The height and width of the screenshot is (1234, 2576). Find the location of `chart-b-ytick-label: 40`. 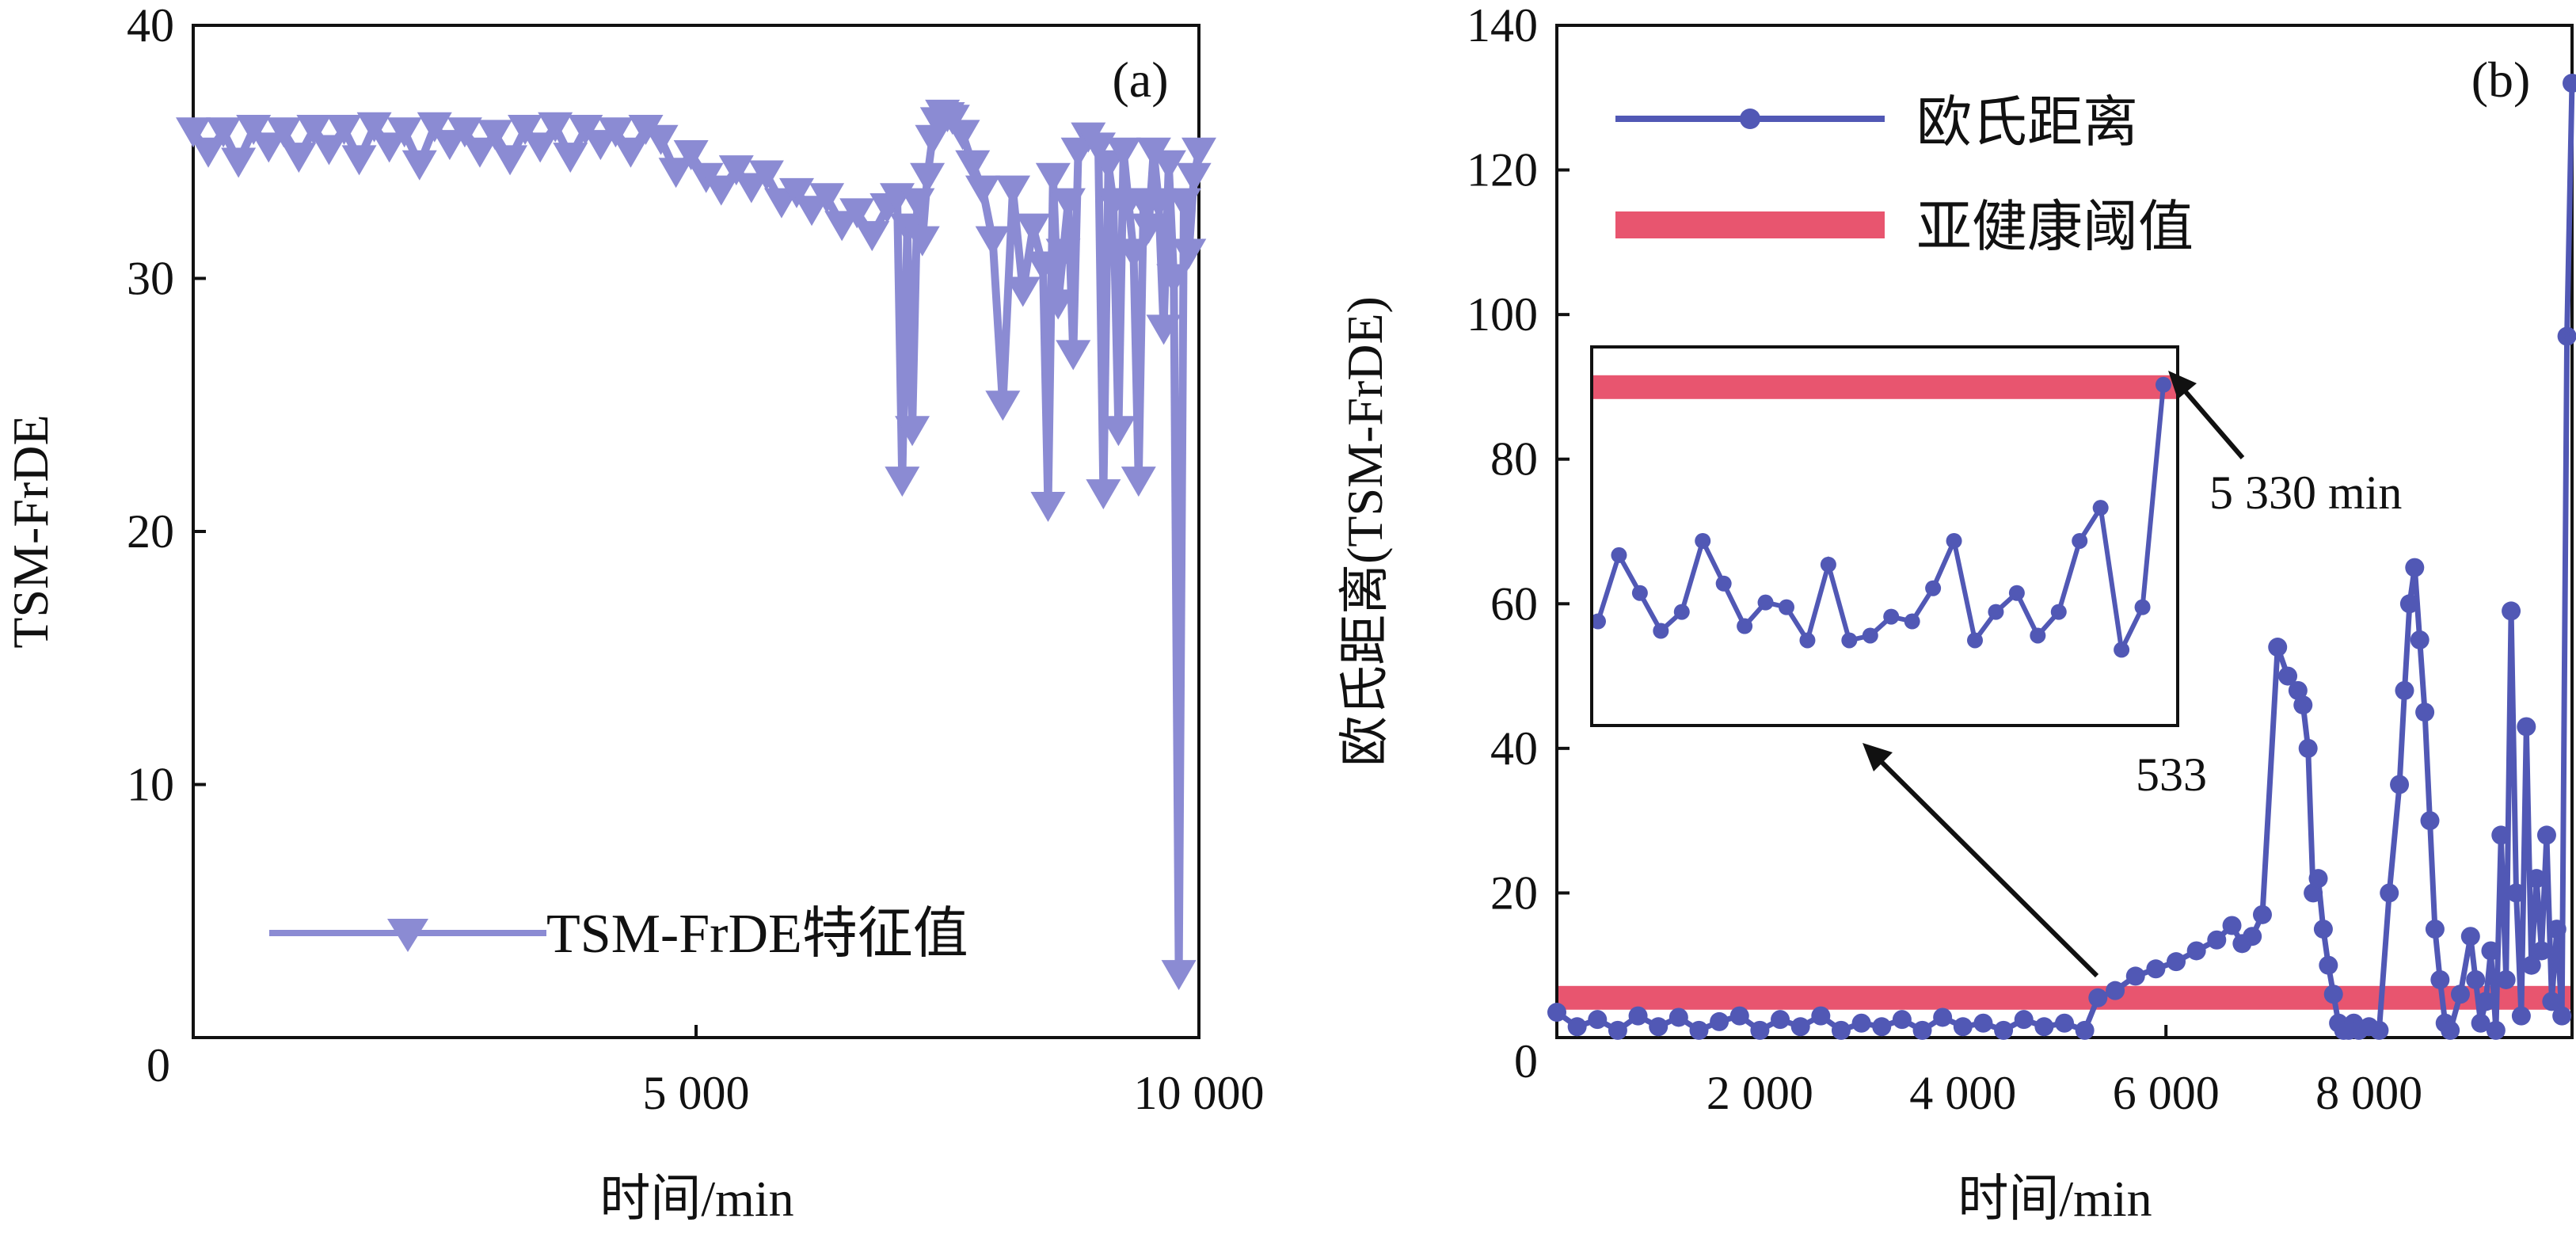

chart-b-ytick-label: 40 is located at coordinates (1514, 749).